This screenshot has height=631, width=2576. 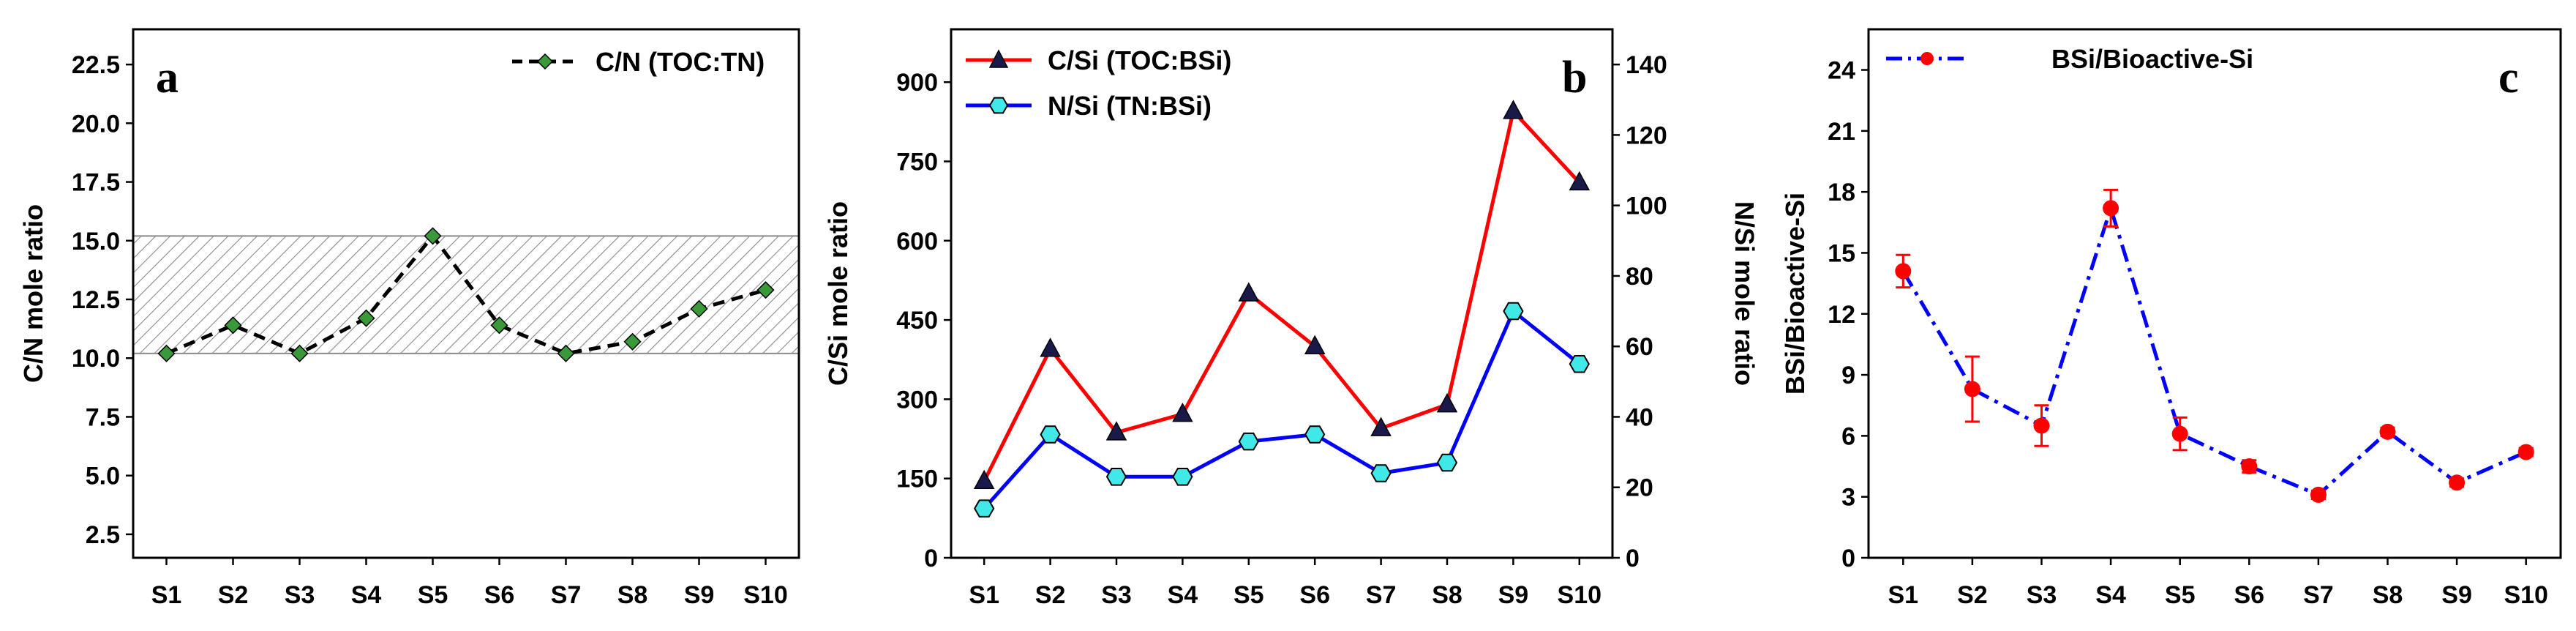 What do you see at coordinates (1580, 595) in the screenshot?
I see `panel-b-x-tick-label: S10` at bounding box center [1580, 595].